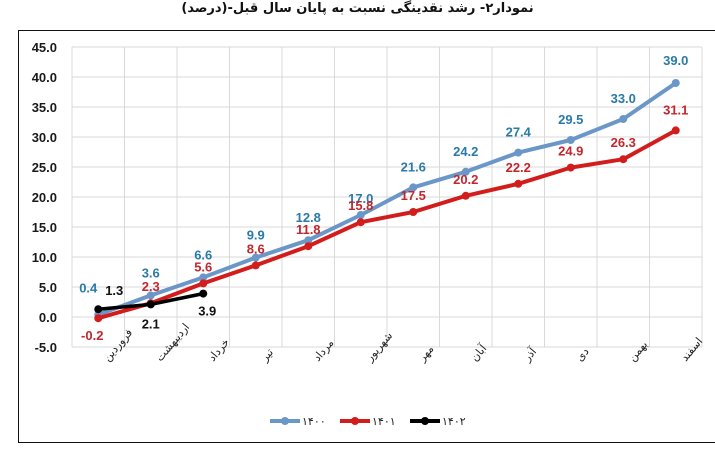 This screenshot has height=457, width=715. Describe the element at coordinates (324, 349) in the screenshot. I see `x-tick-label: مرداد` at that location.